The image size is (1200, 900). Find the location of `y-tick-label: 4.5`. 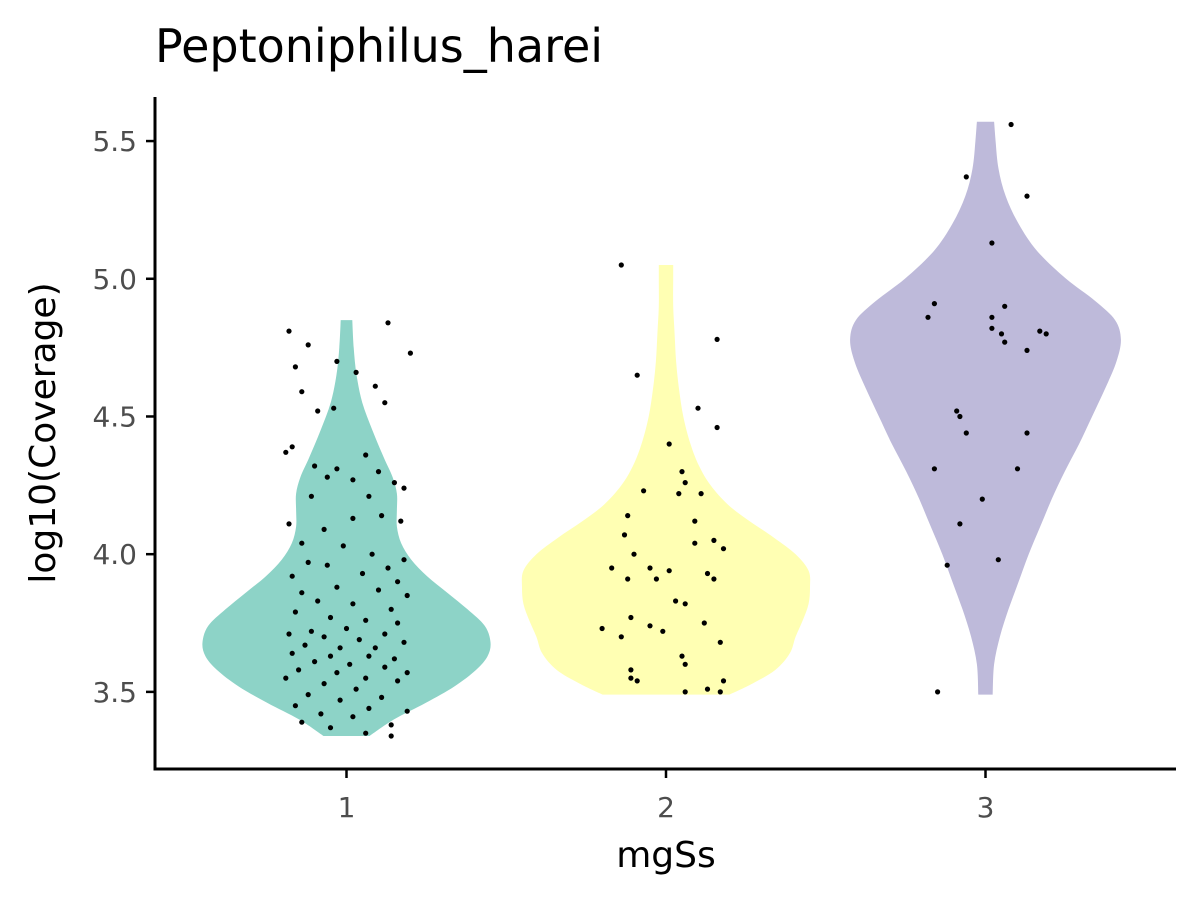

y-tick-label: 4.5 is located at coordinates (114, 416).